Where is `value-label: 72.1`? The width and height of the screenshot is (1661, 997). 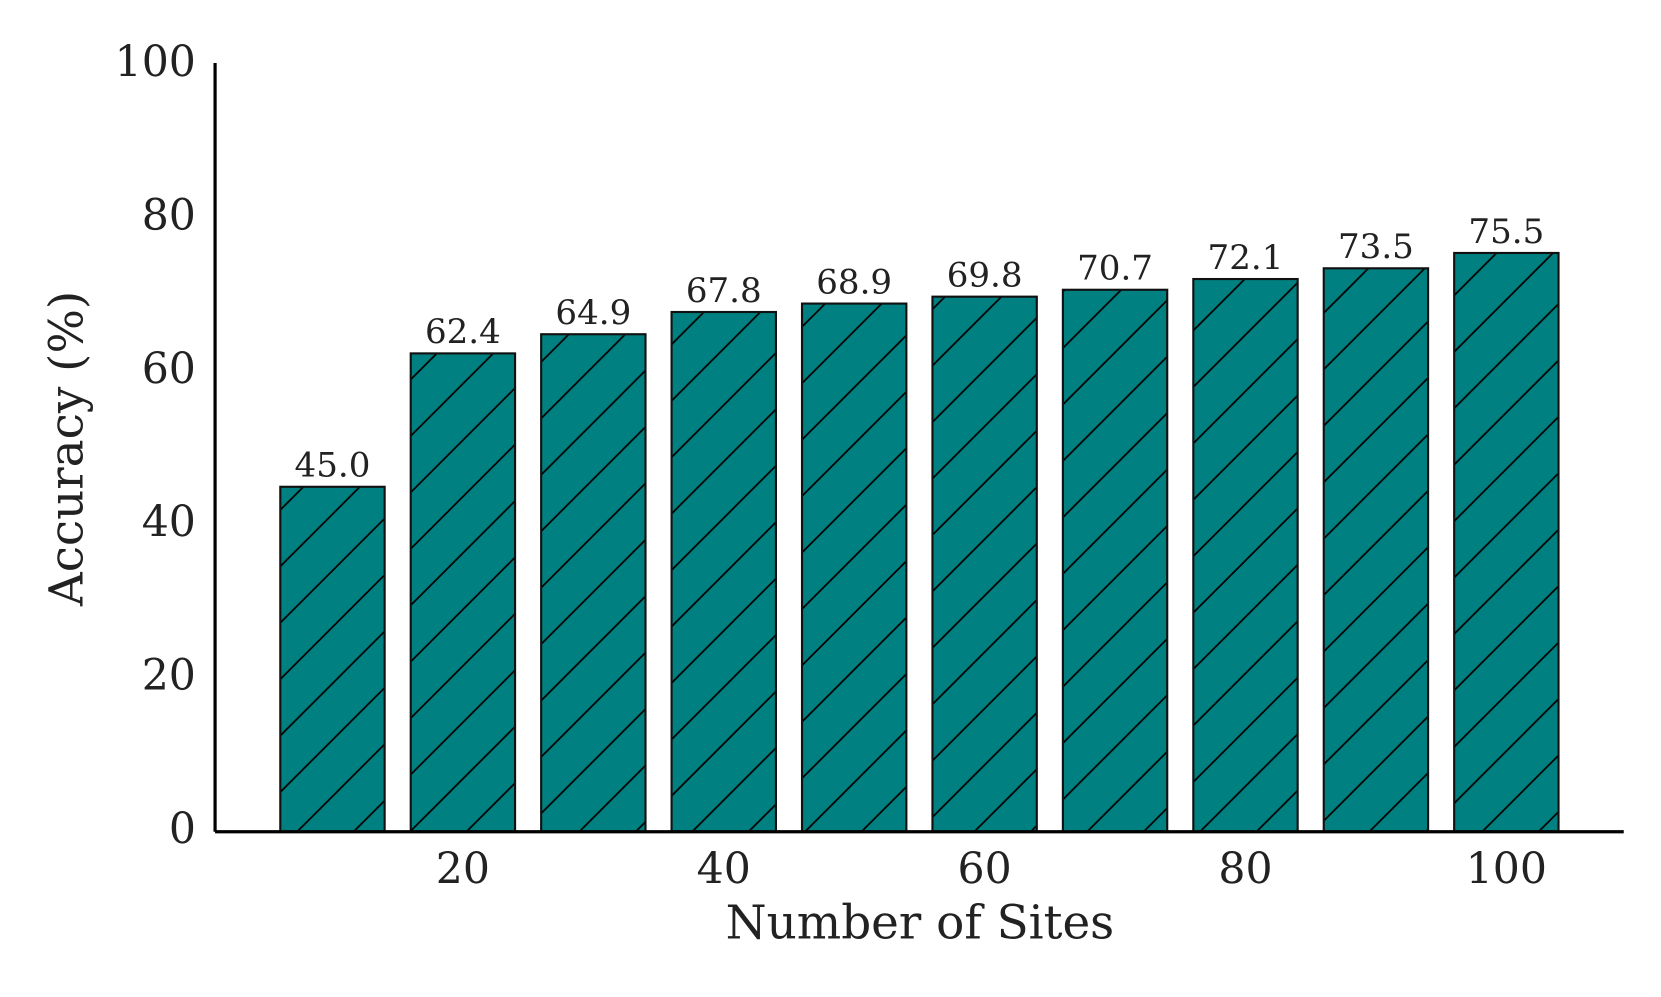
value-label: 72.1 is located at coordinates (1246, 258).